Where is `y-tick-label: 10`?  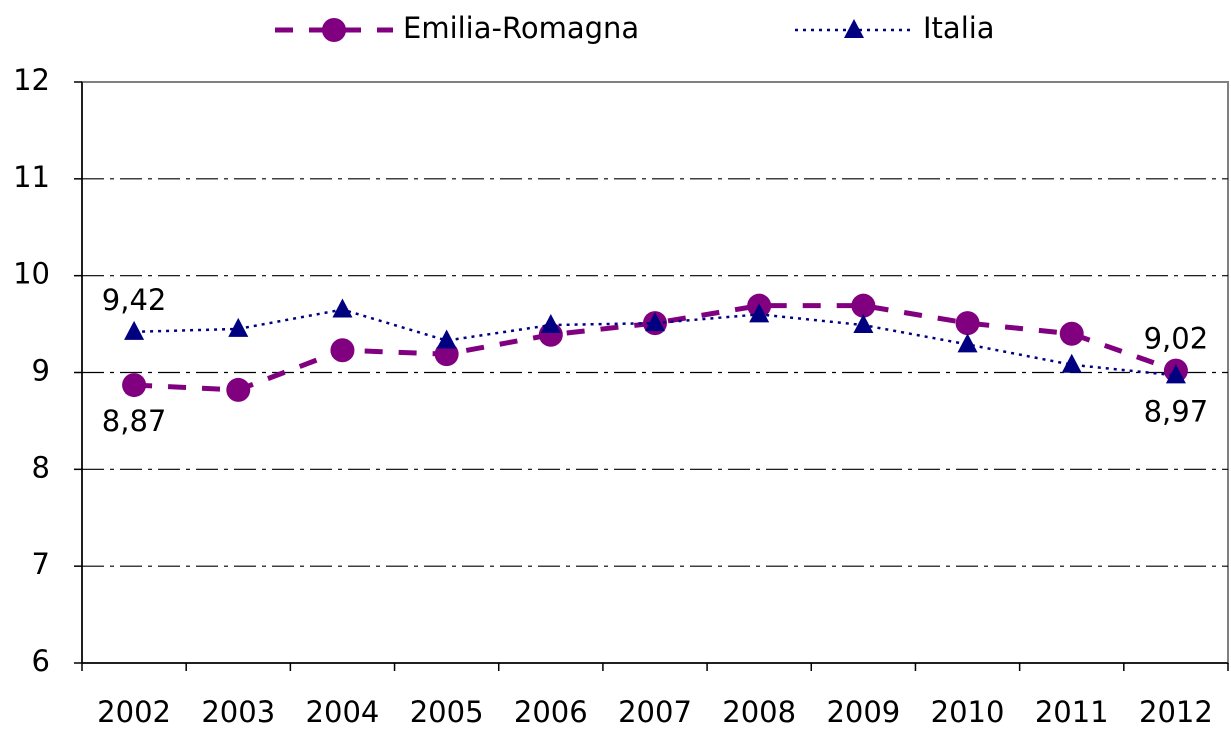 y-tick-label: 10 is located at coordinates (31, 274).